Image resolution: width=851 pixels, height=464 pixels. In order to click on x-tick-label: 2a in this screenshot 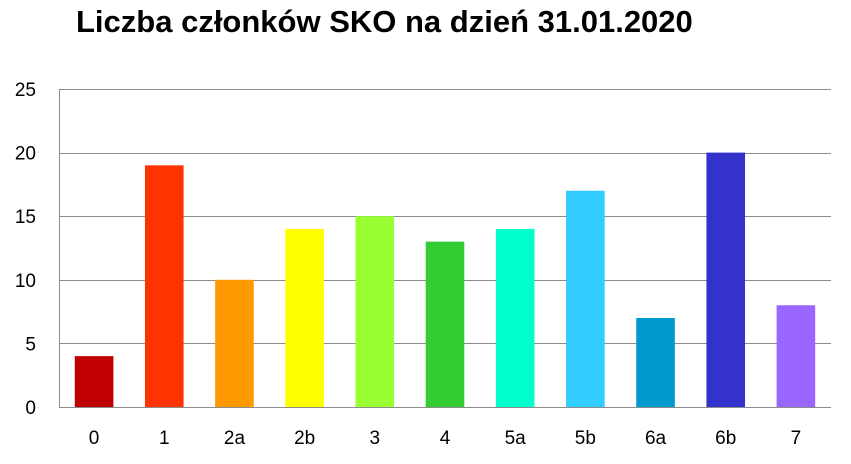, I will do `click(235, 438)`.